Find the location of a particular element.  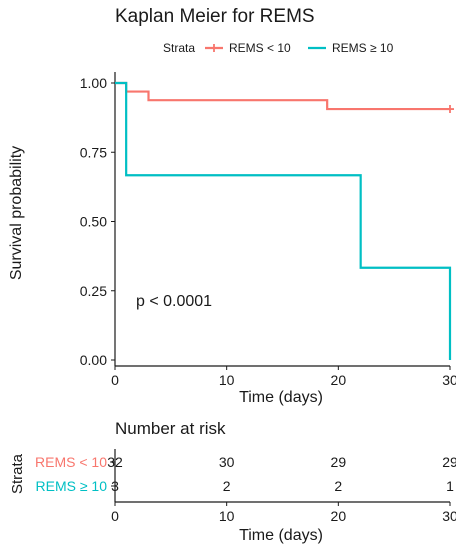

y-tick-label: 0.50 is located at coordinates (93, 222).